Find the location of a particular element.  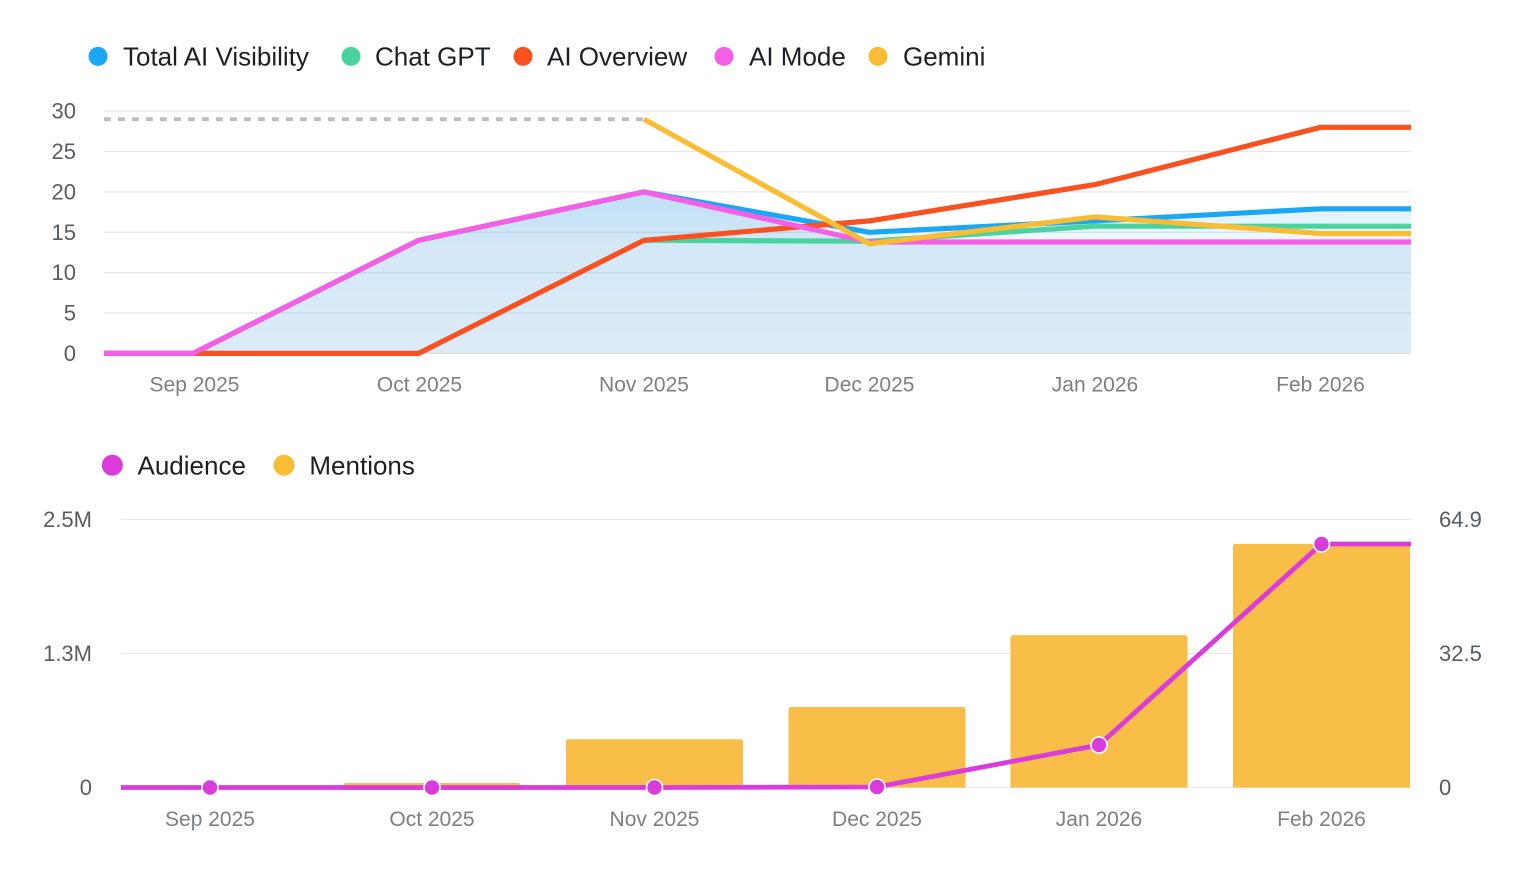

svg-text: Chat GPT is located at coordinates (433, 57).